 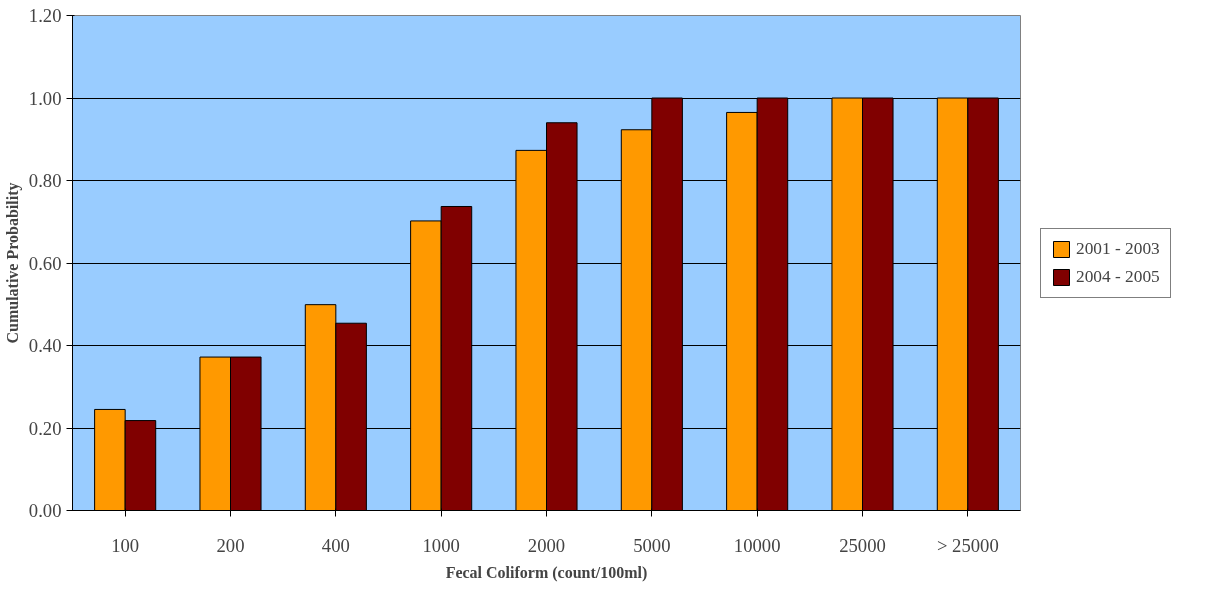 What do you see at coordinates (45, 263) in the screenshot?
I see `y-tick-label: 0.60` at bounding box center [45, 263].